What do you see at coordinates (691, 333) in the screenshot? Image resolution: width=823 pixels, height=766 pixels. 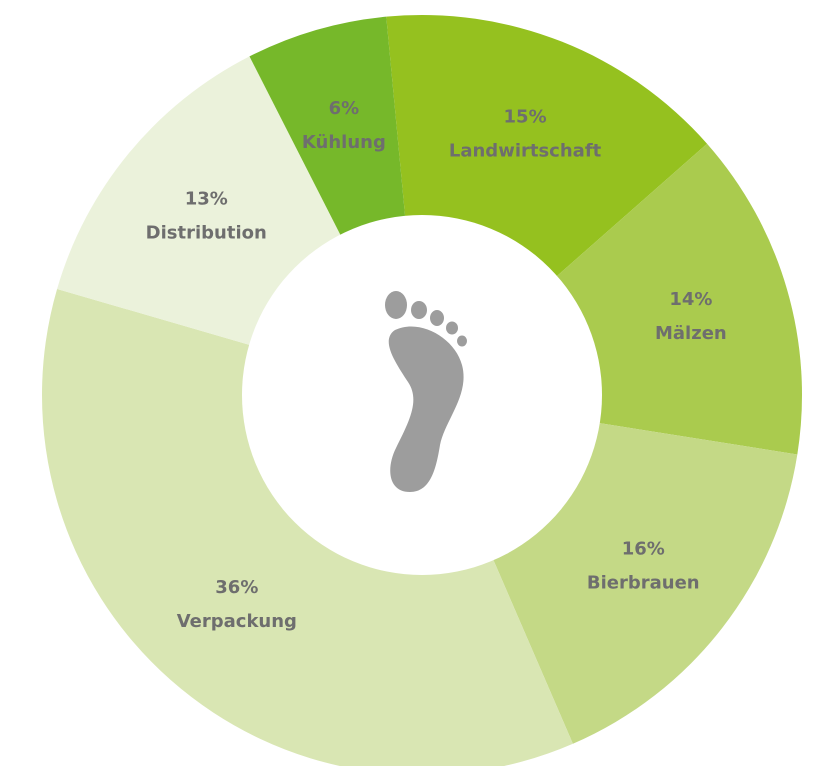 I see `category-label: Mälzen` at bounding box center [691, 333].